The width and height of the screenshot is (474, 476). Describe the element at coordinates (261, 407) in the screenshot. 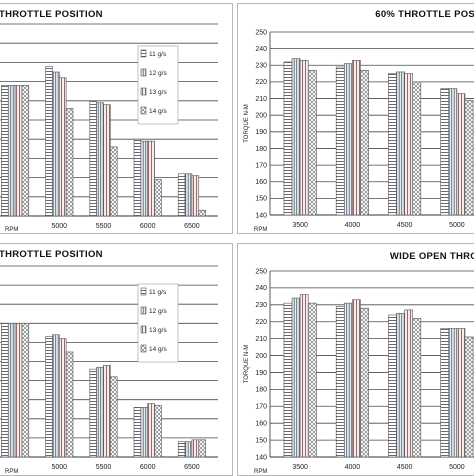

I see `y-tick-label: 170` at that location.